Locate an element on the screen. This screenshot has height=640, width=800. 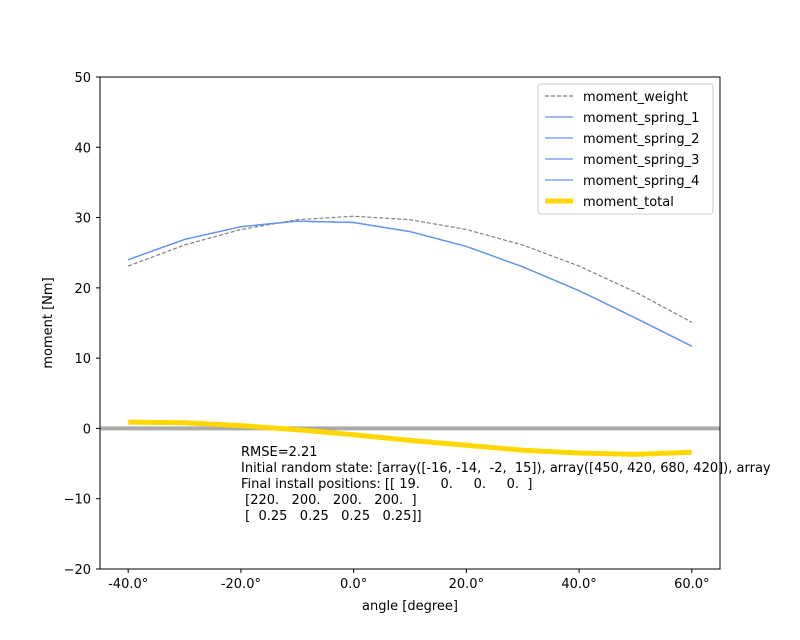
x-tick-label: -40.0° is located at coordinates (128, 584).